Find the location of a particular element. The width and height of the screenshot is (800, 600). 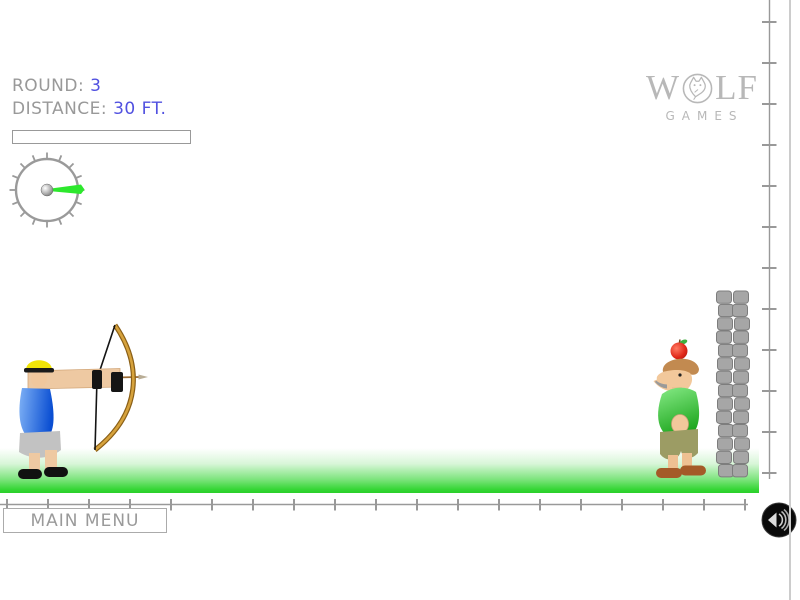

gauge-ball-icon is located at coordinates (47, 190).